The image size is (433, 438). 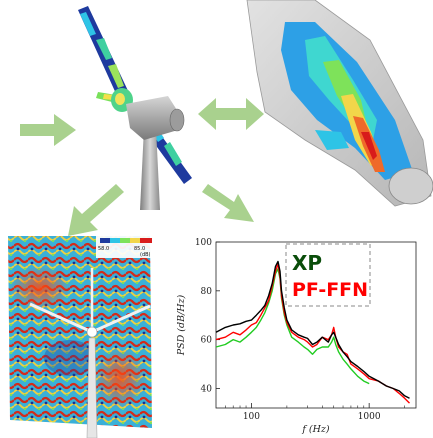 What do you see at coordinates (181, 325) in the screenshot?
I see `y-axis-label: PSD (dB/Hz)` at bounding box center [181, 325].